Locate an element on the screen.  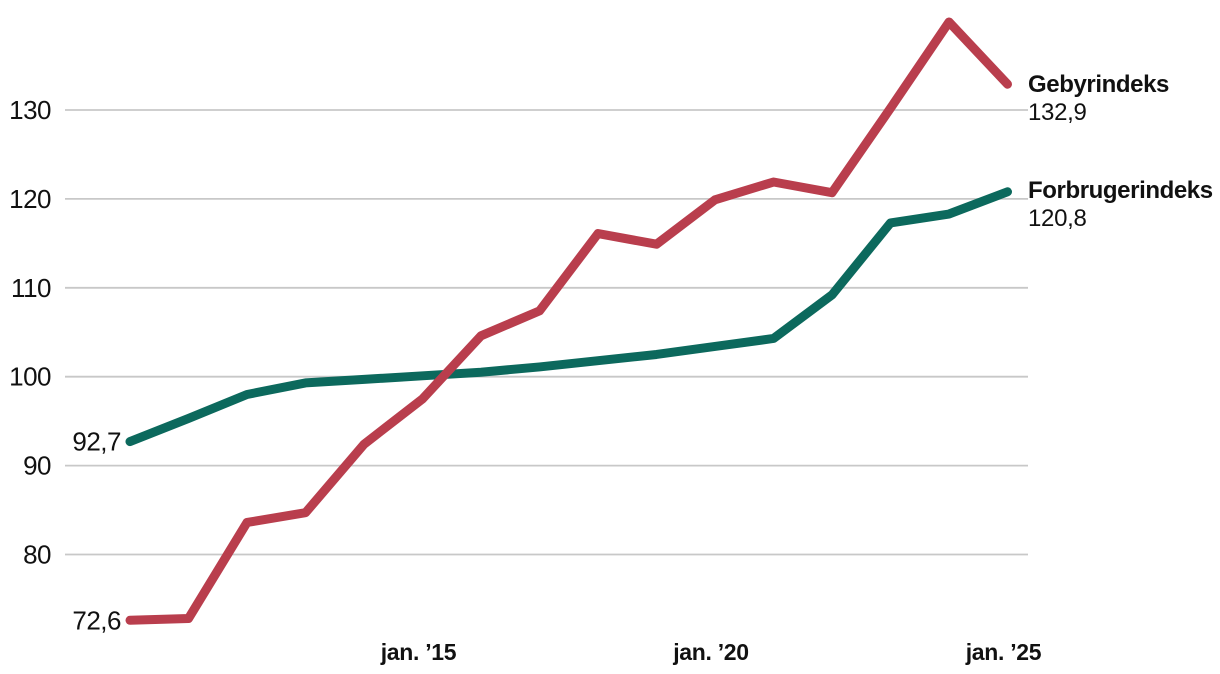
legend-forbrugerindeks-value: 120,8 is located at coordinates (1057, 218).